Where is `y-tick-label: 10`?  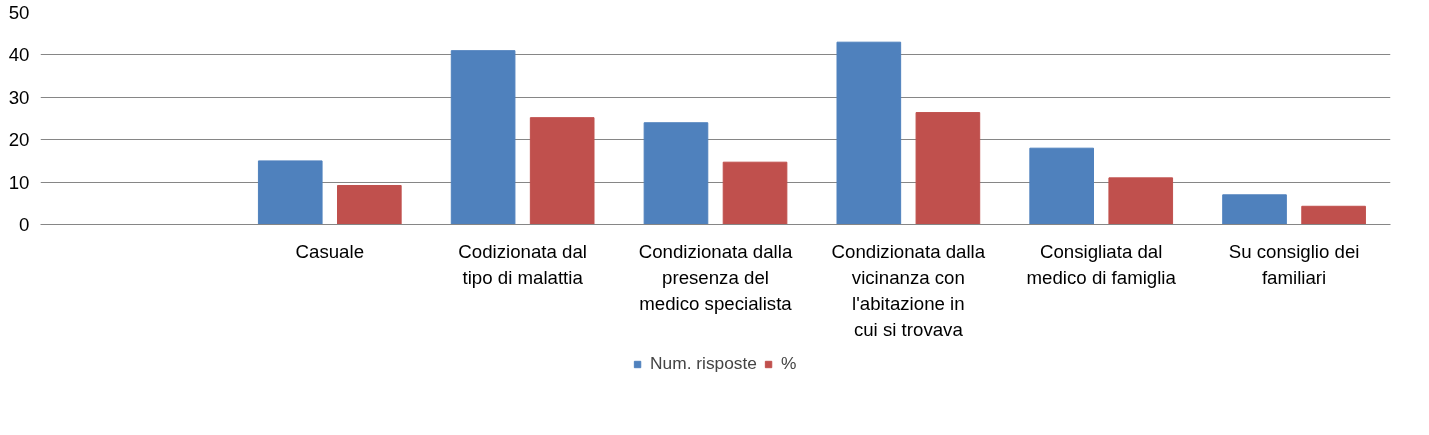 y-tick-label: 10 is located at coordinates (19, 182).